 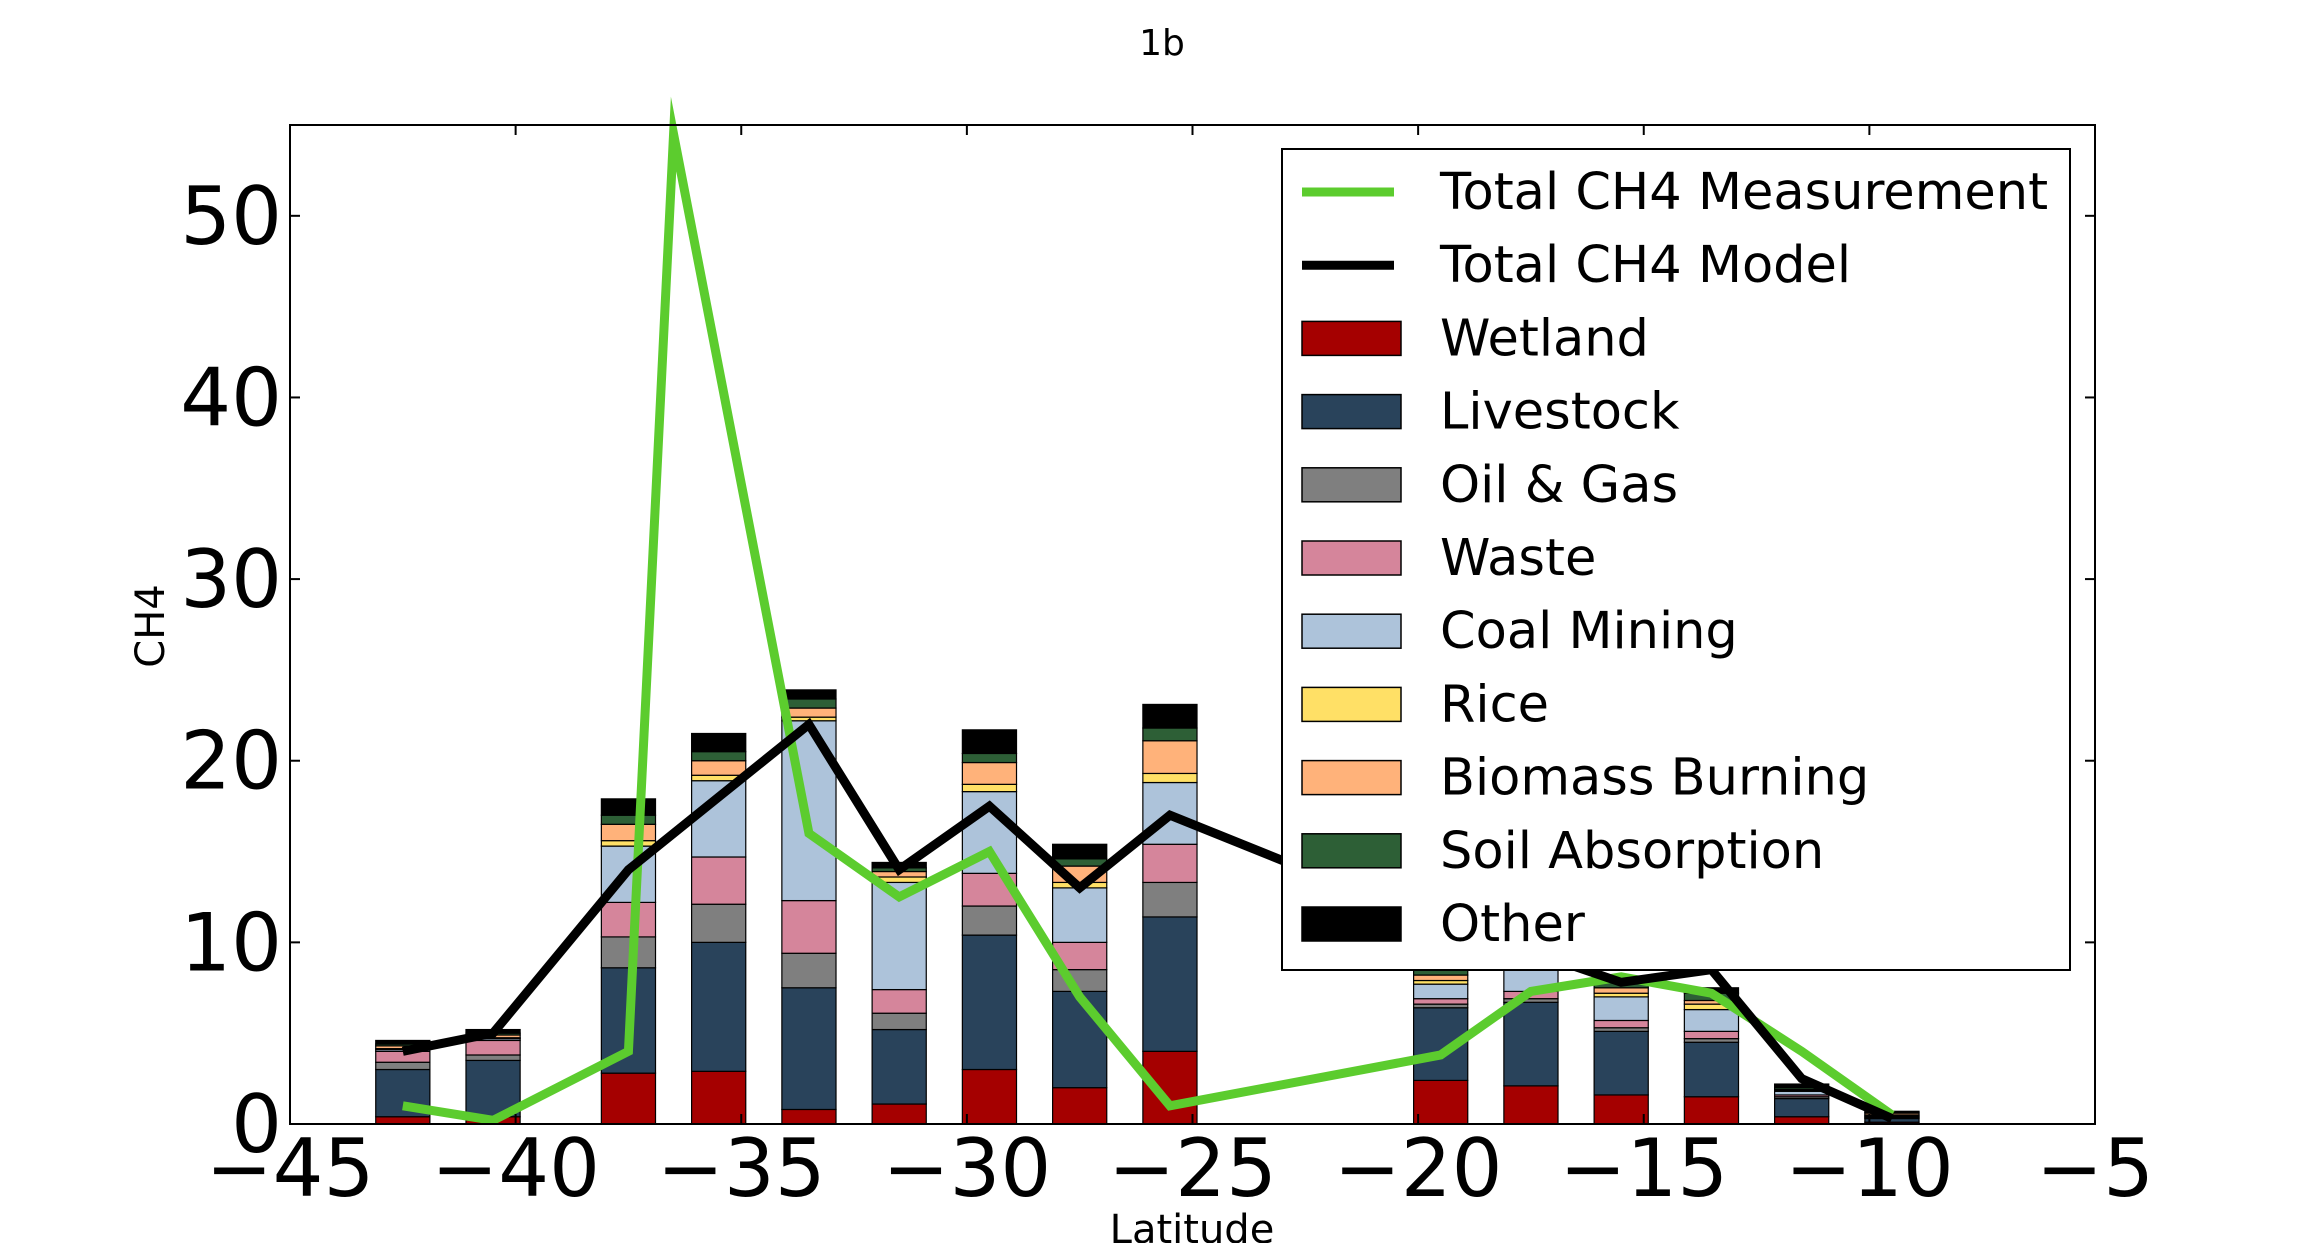 I want to click on legend-label-biomass-burning: Biomass Burning, so click(x=1654, y=778).